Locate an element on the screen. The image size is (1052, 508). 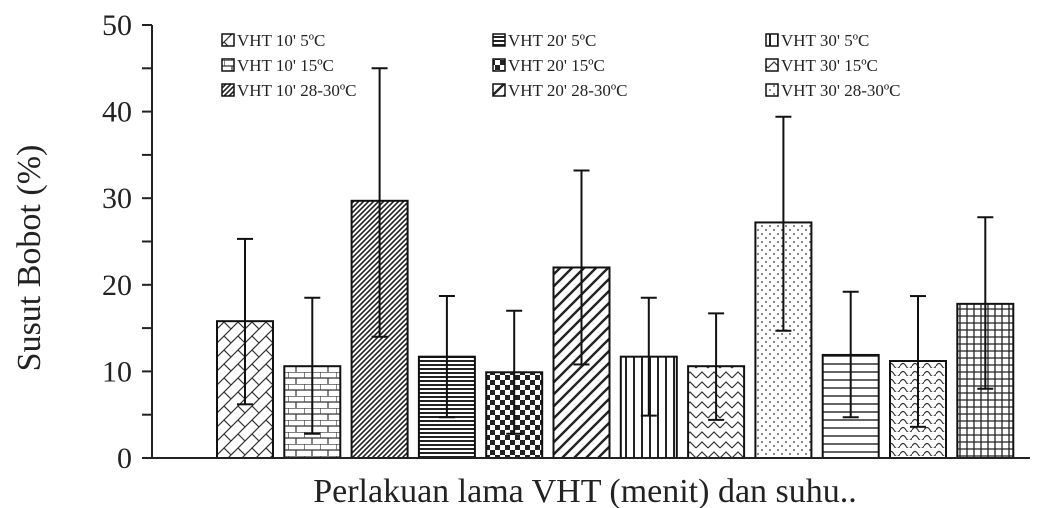
x-axis-title: Perlakuan lama VHT (menit) dan suhu.. is located at coordinates (585, 490).